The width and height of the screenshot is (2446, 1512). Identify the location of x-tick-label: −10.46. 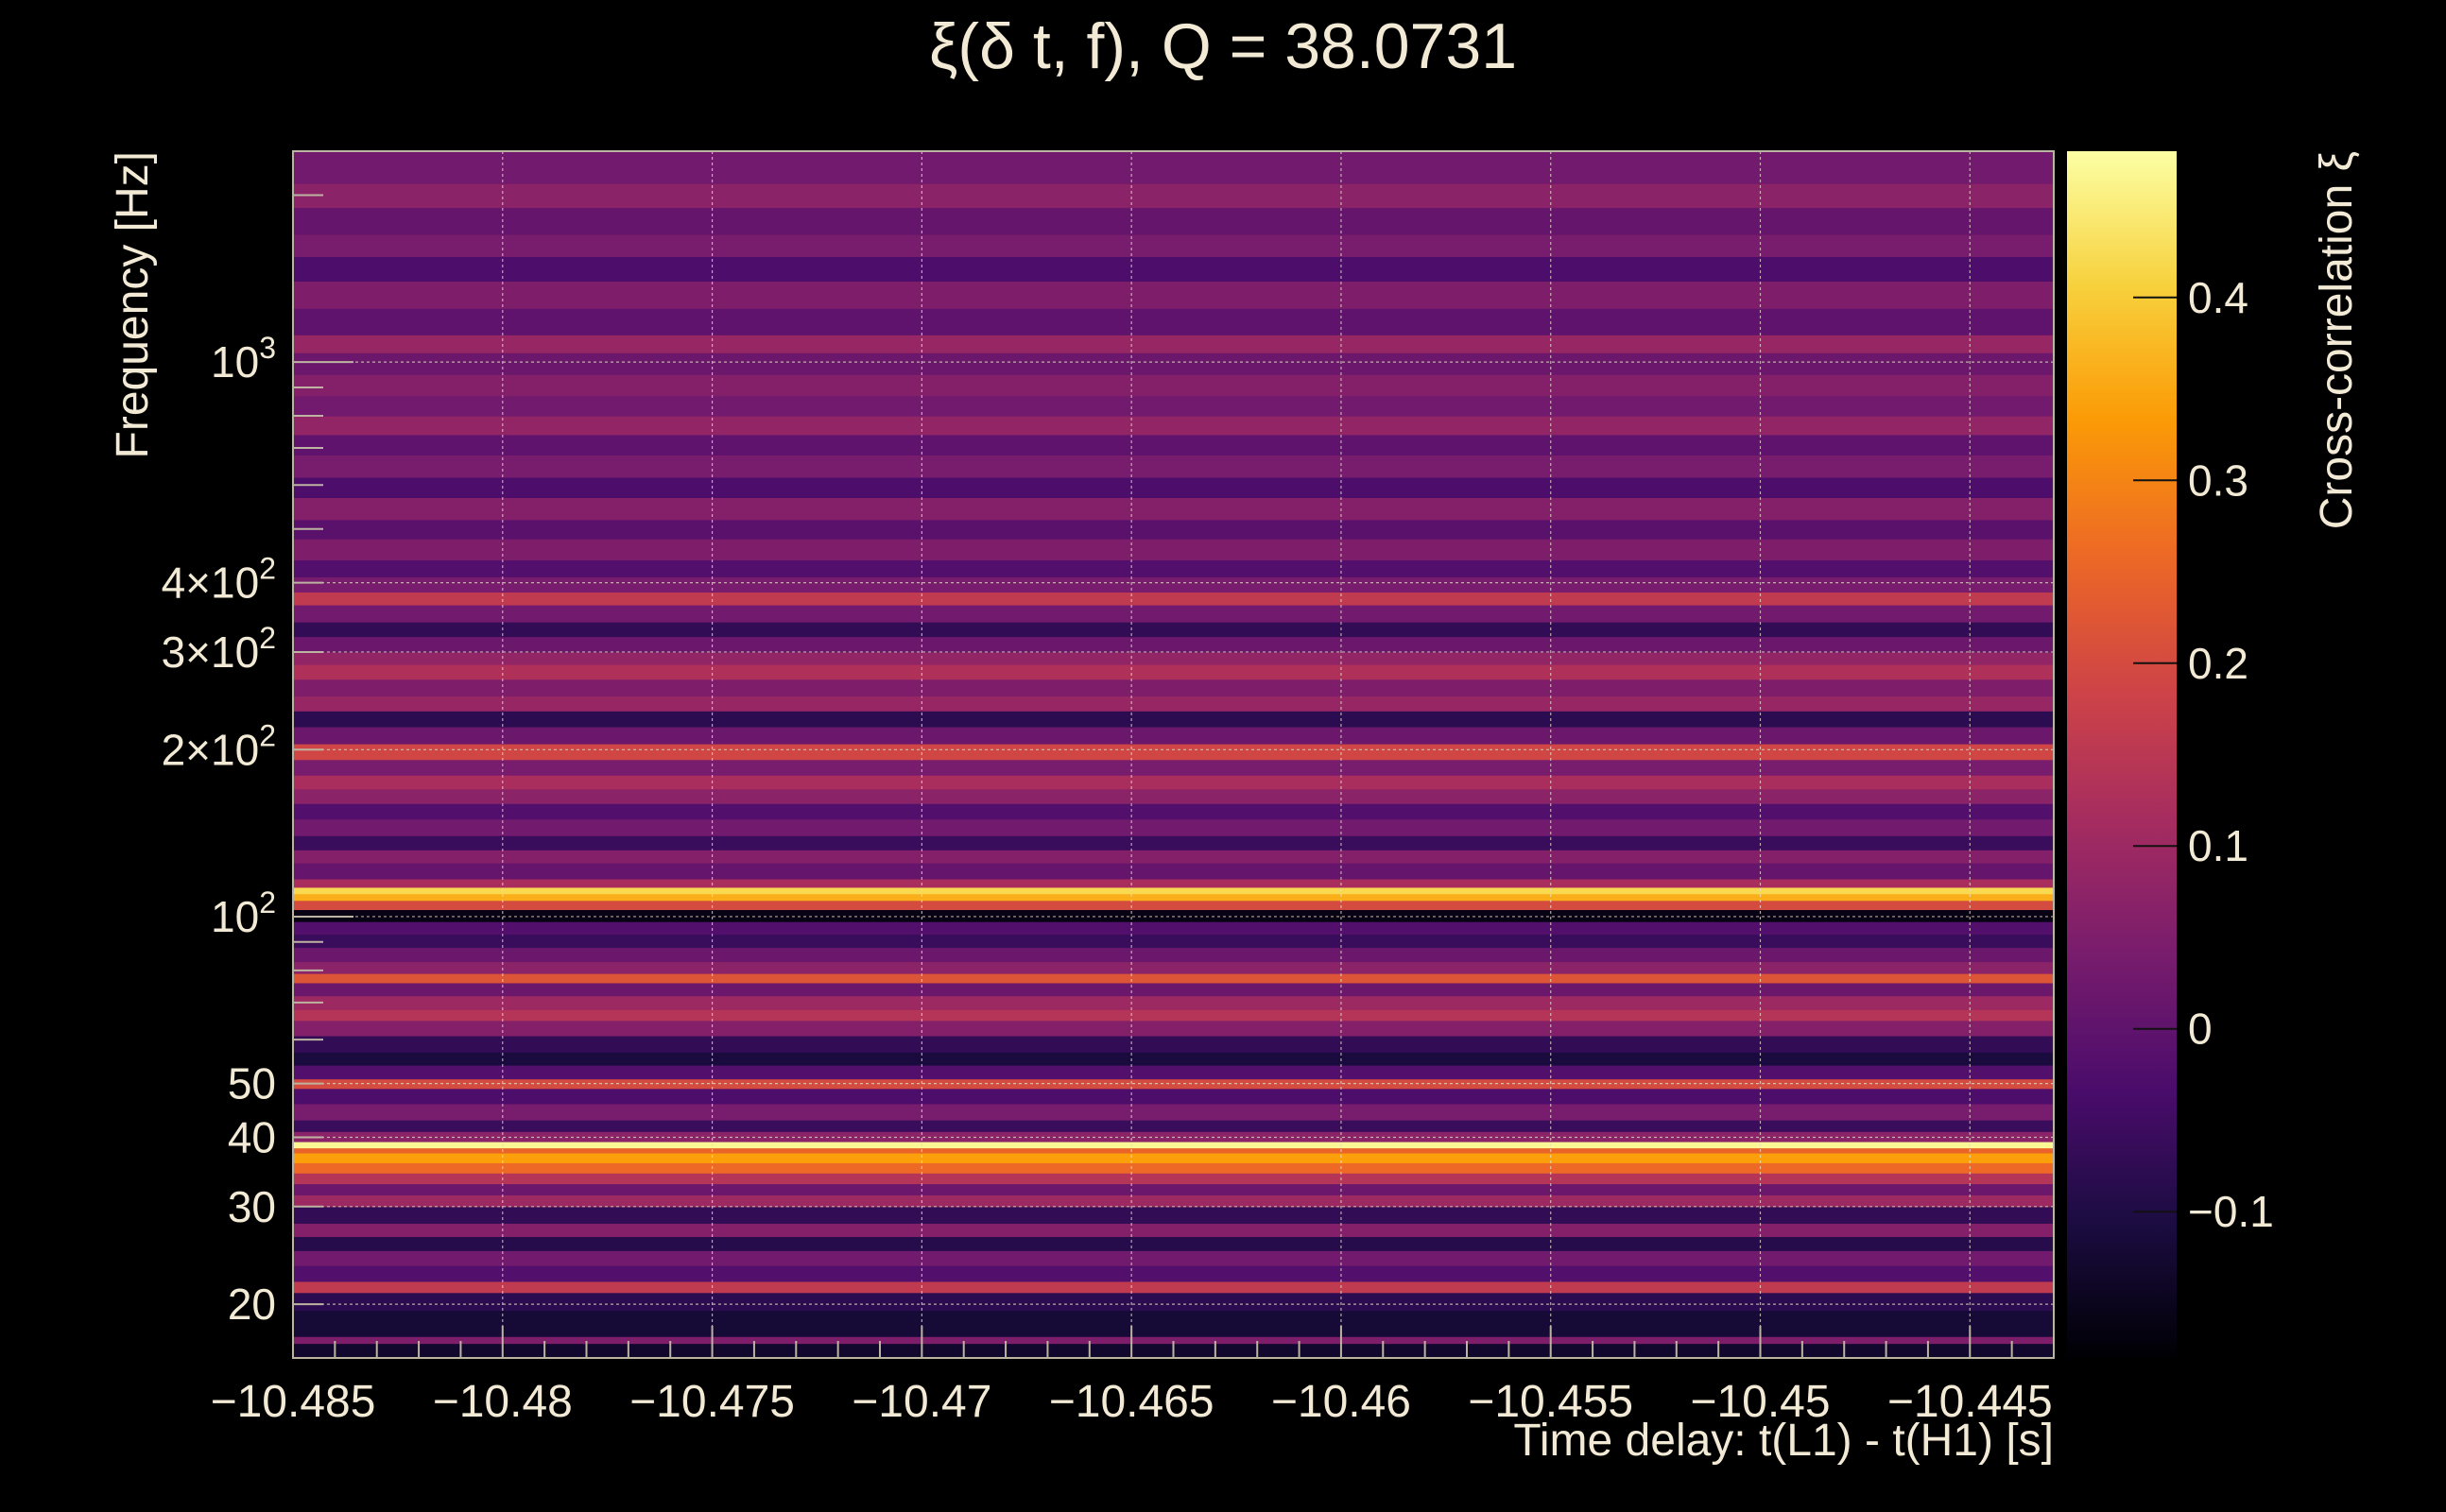
(1341, 1402).